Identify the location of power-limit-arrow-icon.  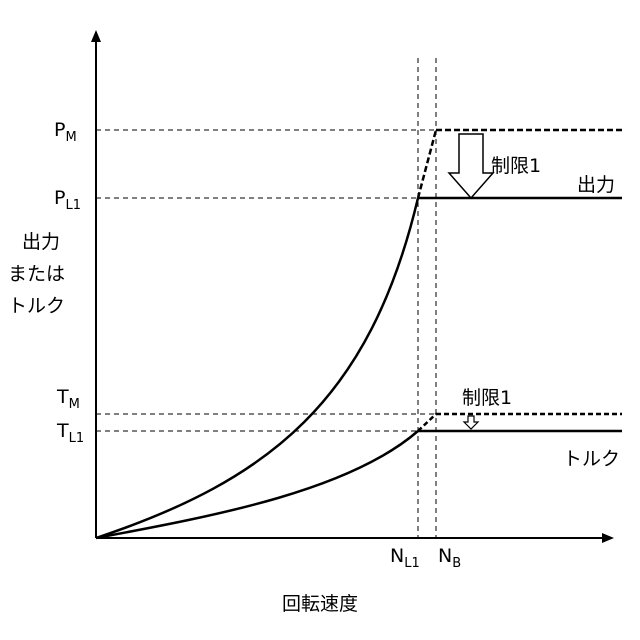
(471, 166).